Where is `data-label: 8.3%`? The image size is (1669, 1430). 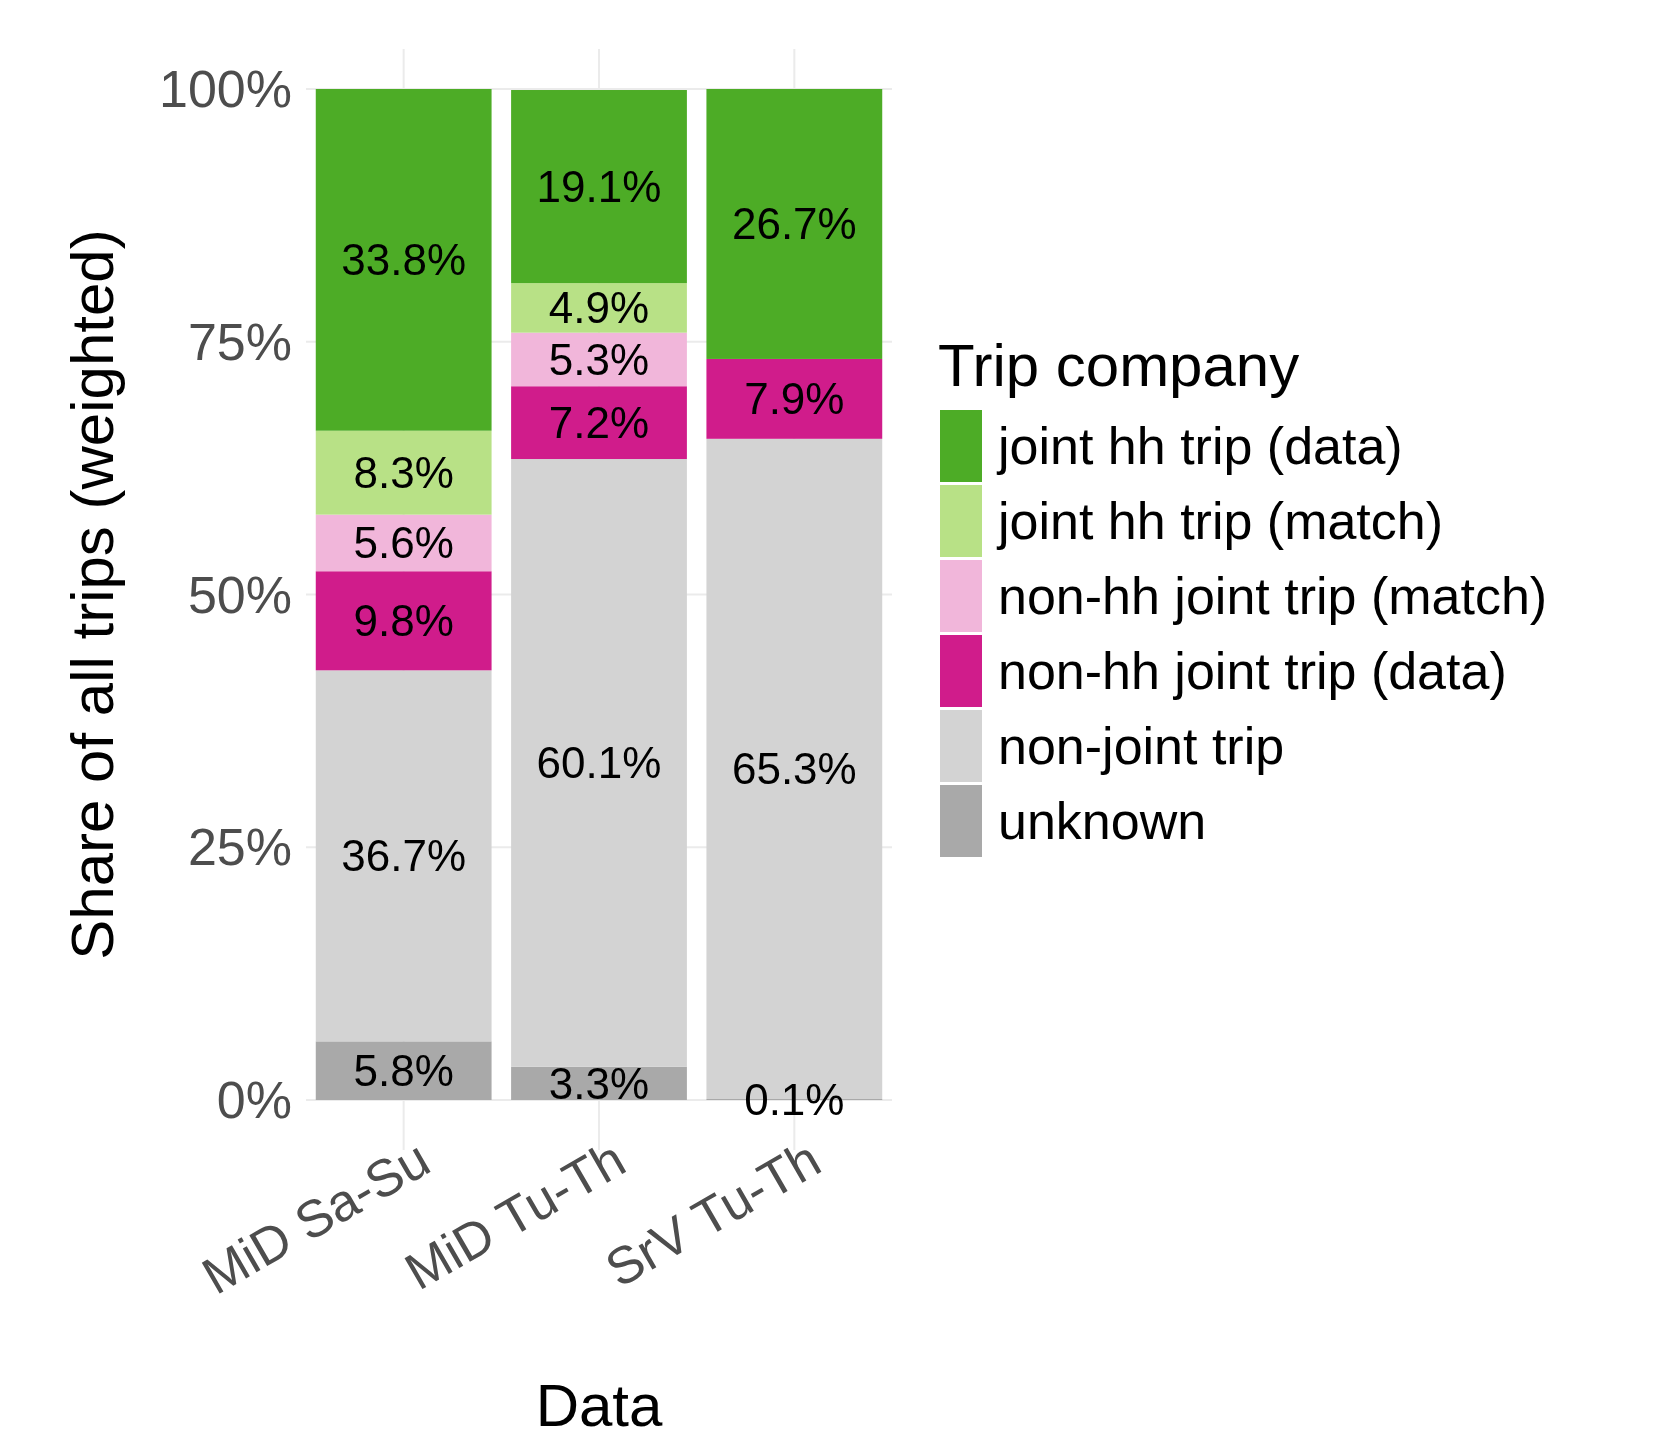 data-label: 8.3% is located at coordinates (403, 473).